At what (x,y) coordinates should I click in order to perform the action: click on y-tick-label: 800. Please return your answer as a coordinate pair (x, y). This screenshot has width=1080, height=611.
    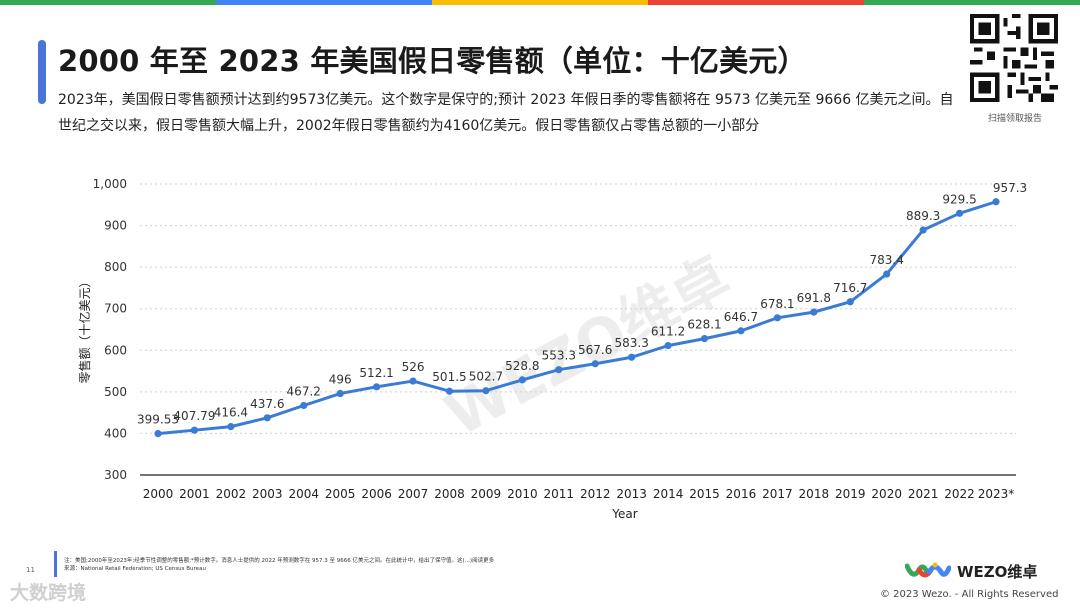
    Looking at the image, I should click on (115, 267).